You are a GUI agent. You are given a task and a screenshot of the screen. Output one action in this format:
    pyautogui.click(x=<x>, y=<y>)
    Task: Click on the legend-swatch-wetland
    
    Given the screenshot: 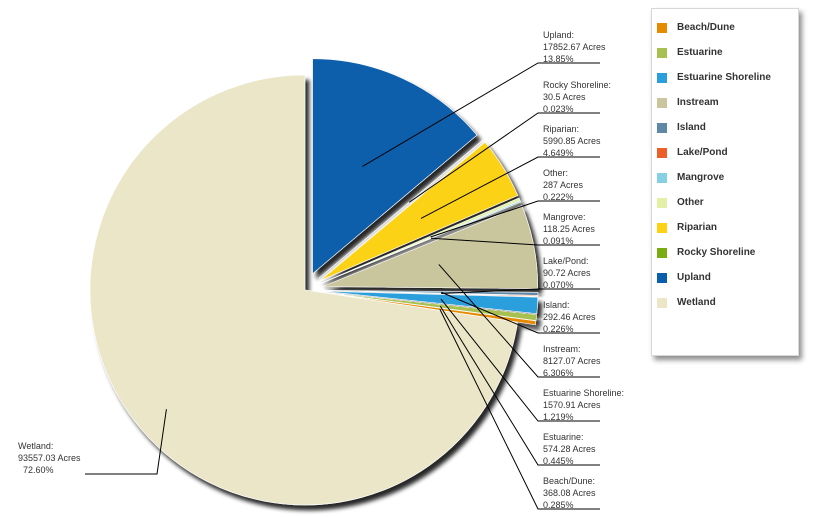 What is the action you would take?
    pyautogui.click(x=662, y=302)
    